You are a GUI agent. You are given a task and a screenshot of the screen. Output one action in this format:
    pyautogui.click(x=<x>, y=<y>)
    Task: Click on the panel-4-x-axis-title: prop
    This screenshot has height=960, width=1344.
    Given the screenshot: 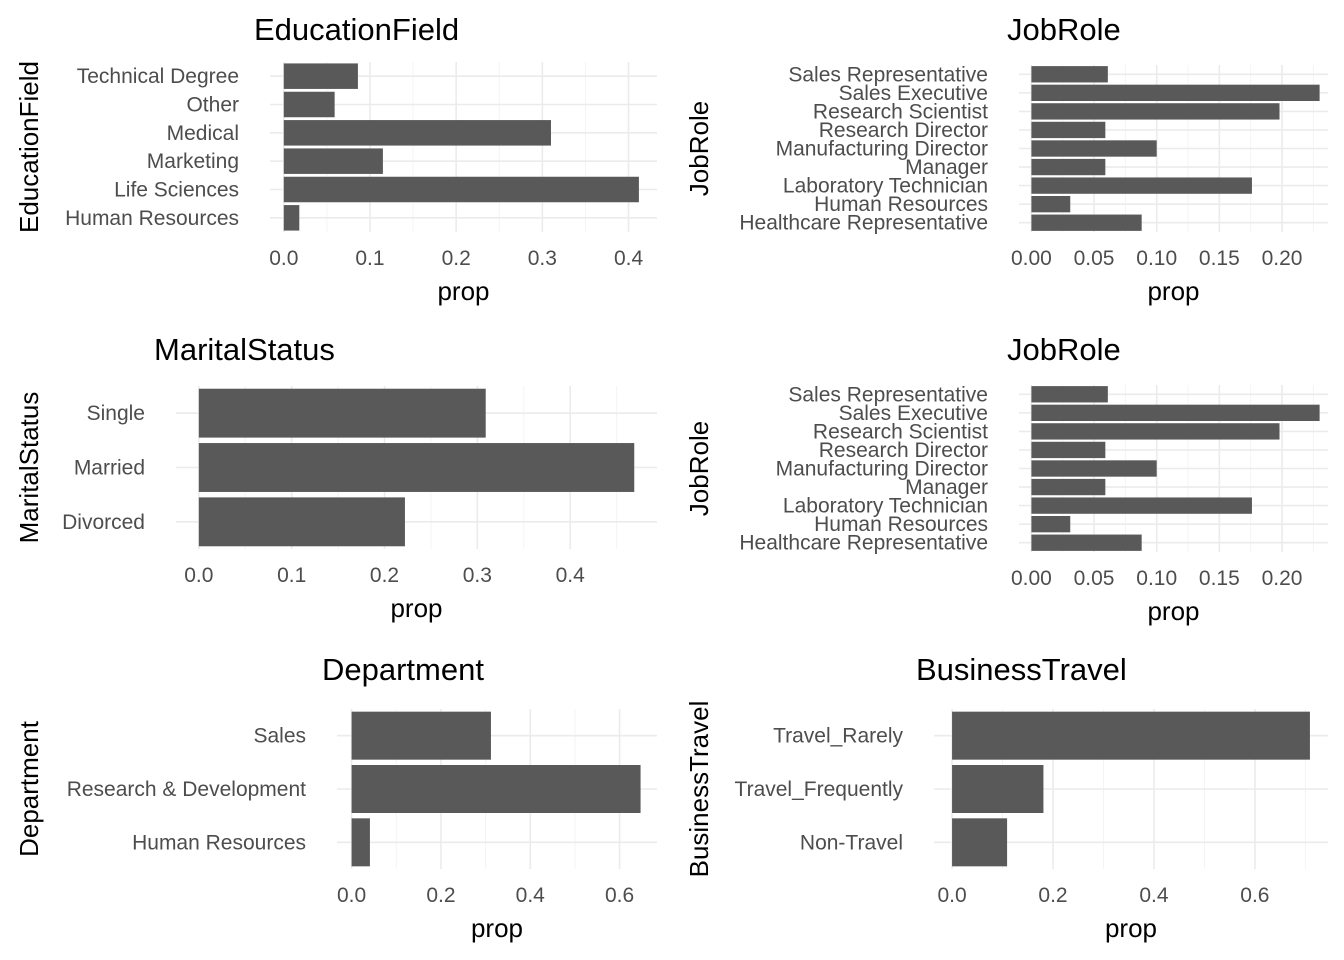 What is the action you would take?
    pyautogui.click(x=497, y=928)
    